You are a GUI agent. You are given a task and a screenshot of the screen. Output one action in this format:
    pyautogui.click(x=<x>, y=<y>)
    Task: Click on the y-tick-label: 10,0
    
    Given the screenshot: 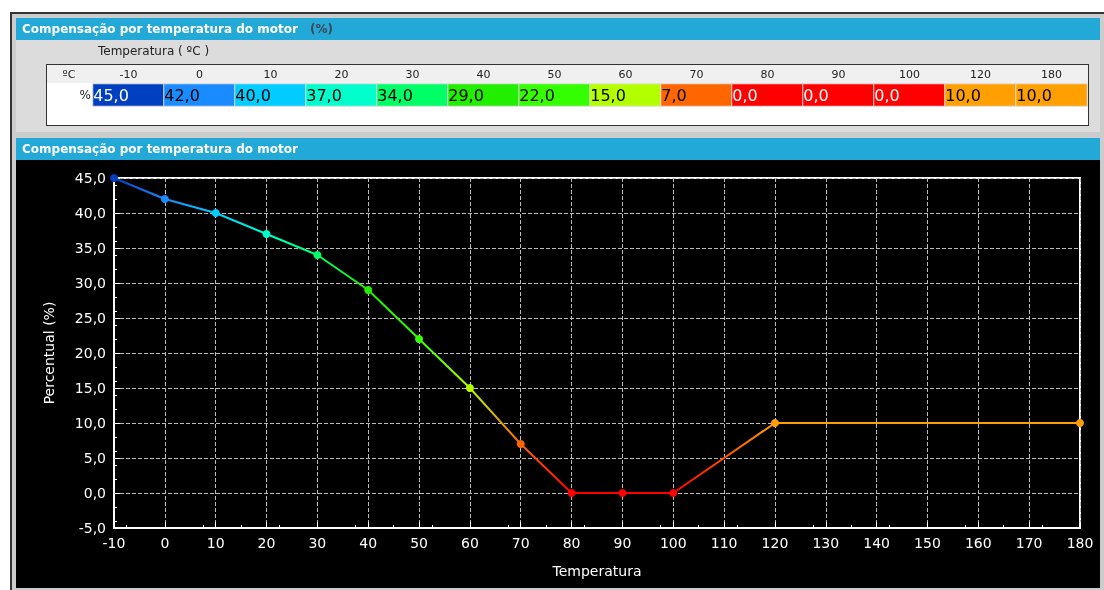 What is the action you would take?
    pyautogui.click(x=90, y=423)
    